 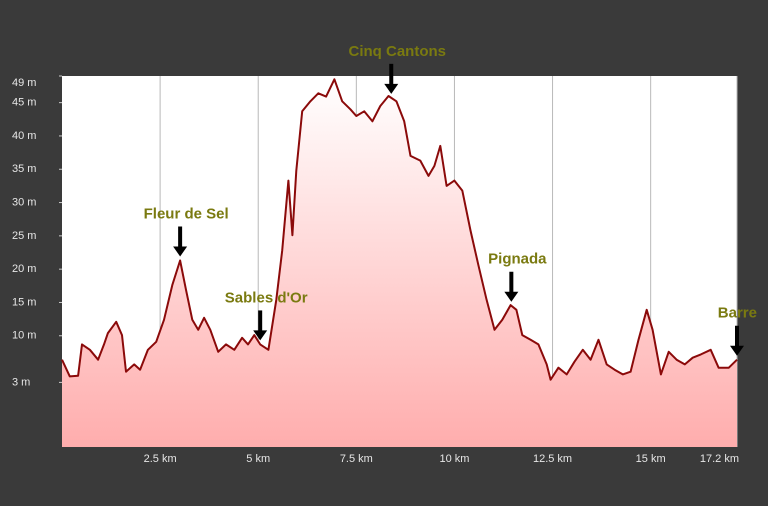 I want to click on y-tick-label: 45 m, so click(x=24, y=103).